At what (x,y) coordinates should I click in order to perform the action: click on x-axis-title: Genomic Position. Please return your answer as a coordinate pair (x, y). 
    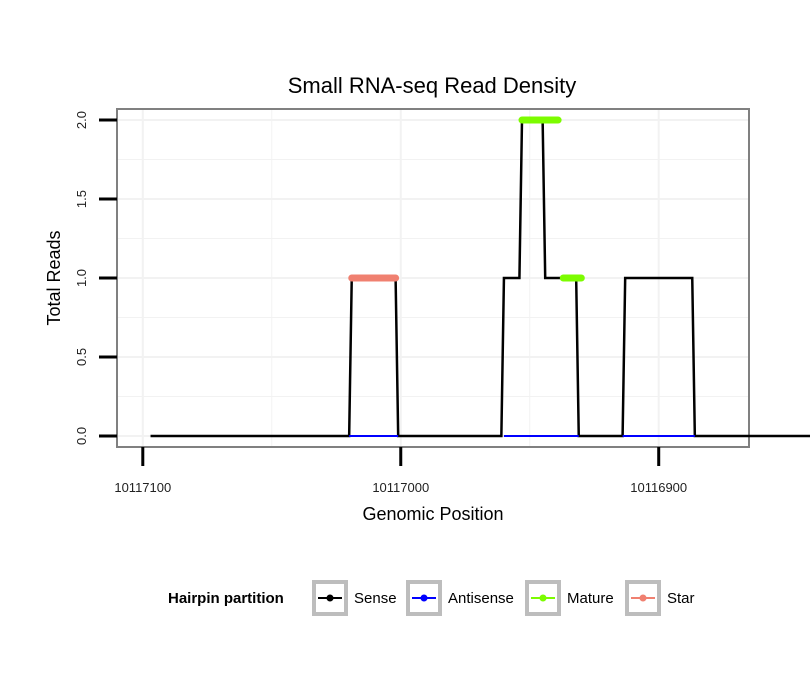
    Looking at the image, I should click on (432, 514).